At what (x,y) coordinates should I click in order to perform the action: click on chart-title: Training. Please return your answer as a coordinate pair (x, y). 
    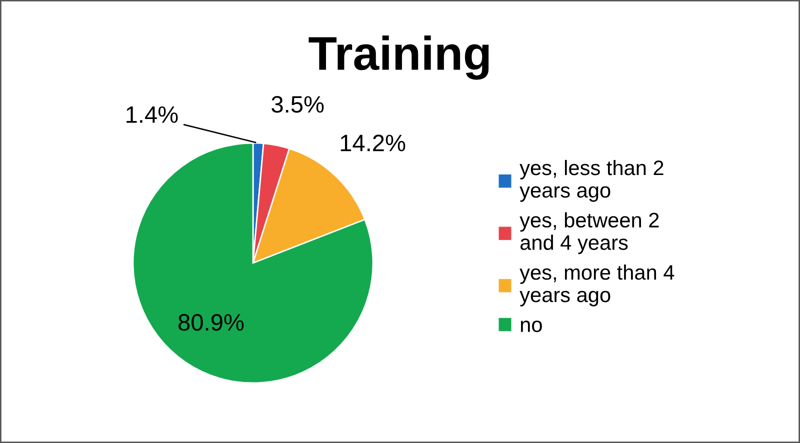
    Looking at the image, I should click on (398, 57).